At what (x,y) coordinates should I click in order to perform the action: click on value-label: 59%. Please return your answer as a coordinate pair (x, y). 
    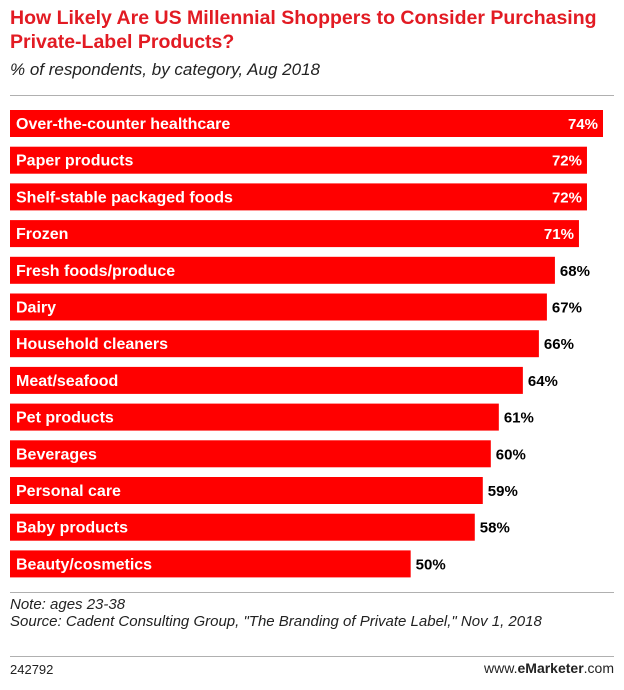
    Looking at the image, I should click on (503, 491).